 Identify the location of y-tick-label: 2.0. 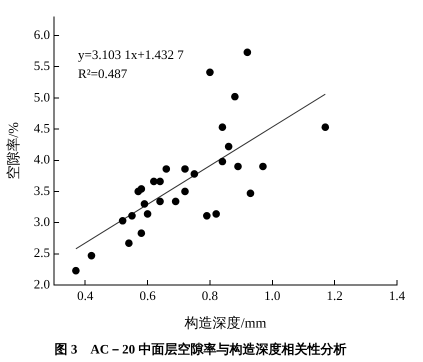
(42, 284).